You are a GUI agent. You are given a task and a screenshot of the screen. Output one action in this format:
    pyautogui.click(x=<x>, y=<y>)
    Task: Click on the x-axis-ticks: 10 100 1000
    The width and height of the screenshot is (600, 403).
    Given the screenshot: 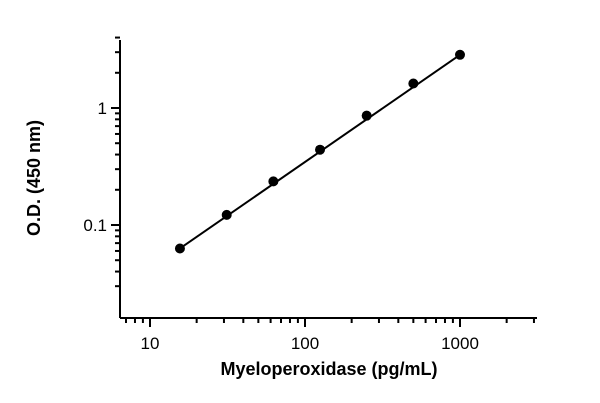 What is the action you would take?
    pyautogui.click(x=329, y=335)
    